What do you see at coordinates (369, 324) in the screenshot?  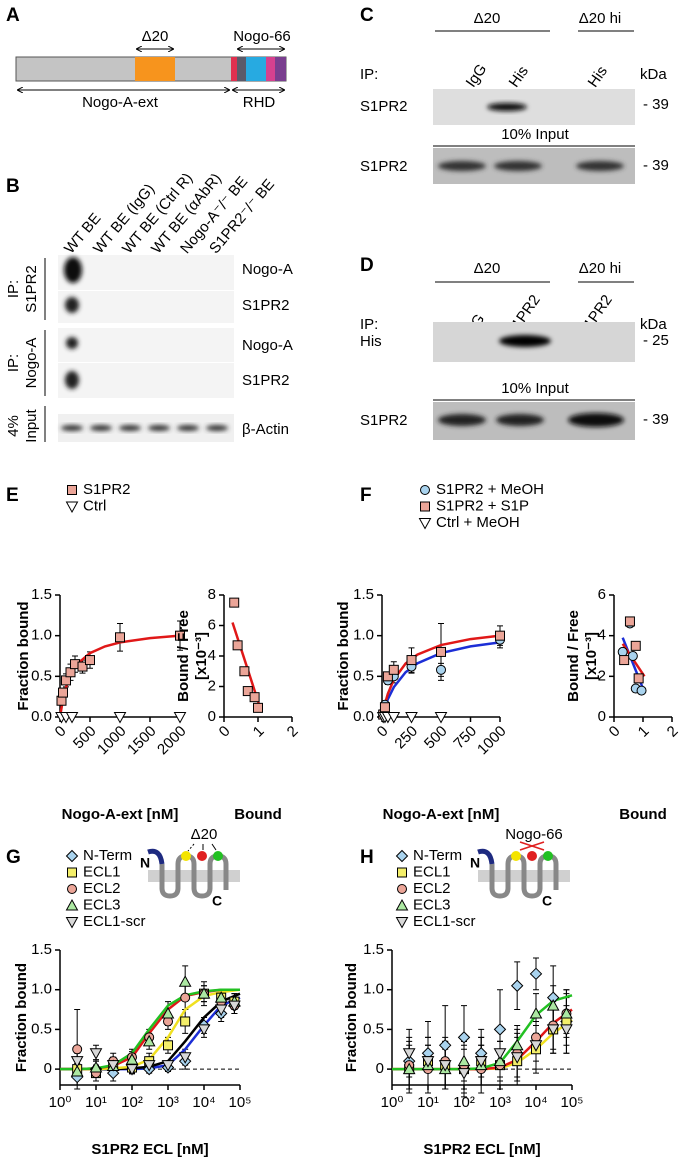 I see `ip-label: IP:` at bounding box center [369, 324].